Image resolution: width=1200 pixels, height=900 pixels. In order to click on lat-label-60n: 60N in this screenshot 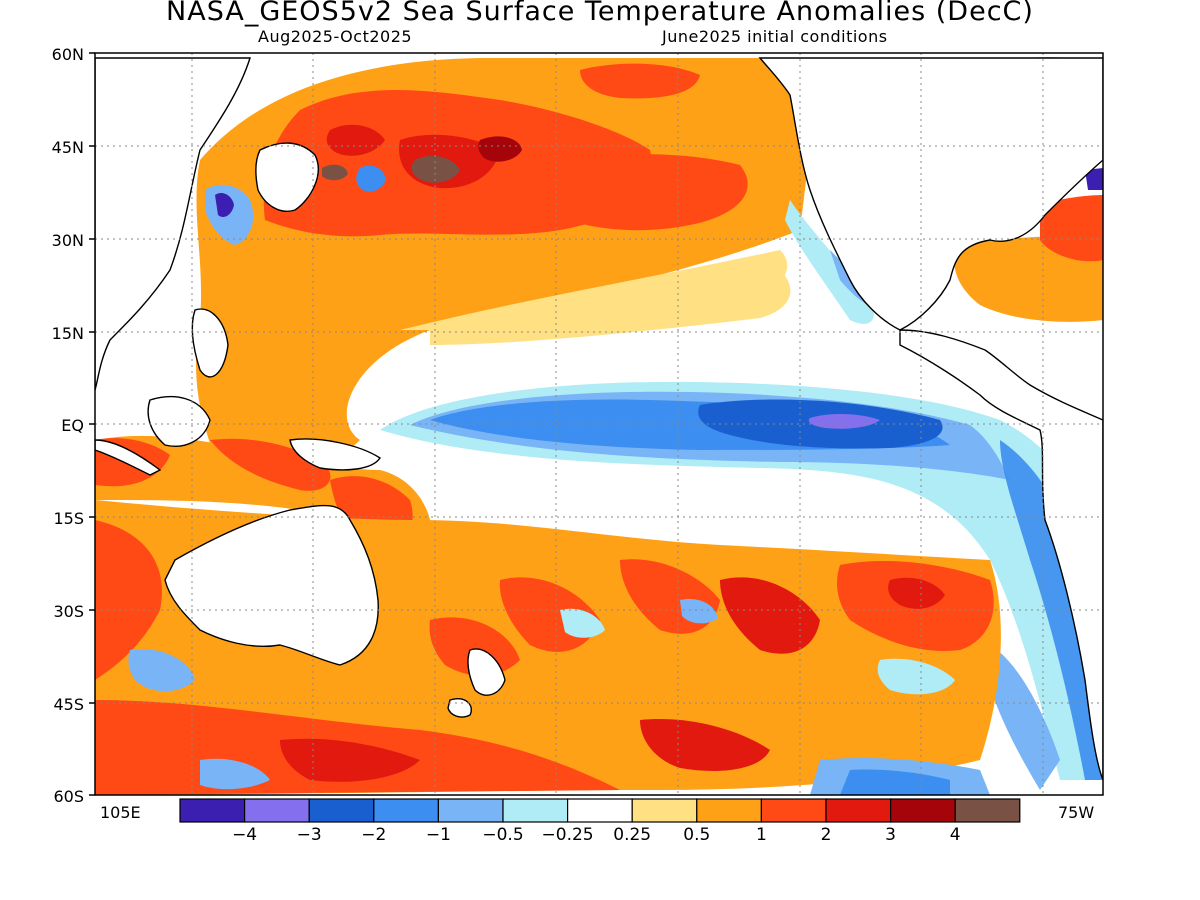, I will do `click(68, 54)`.